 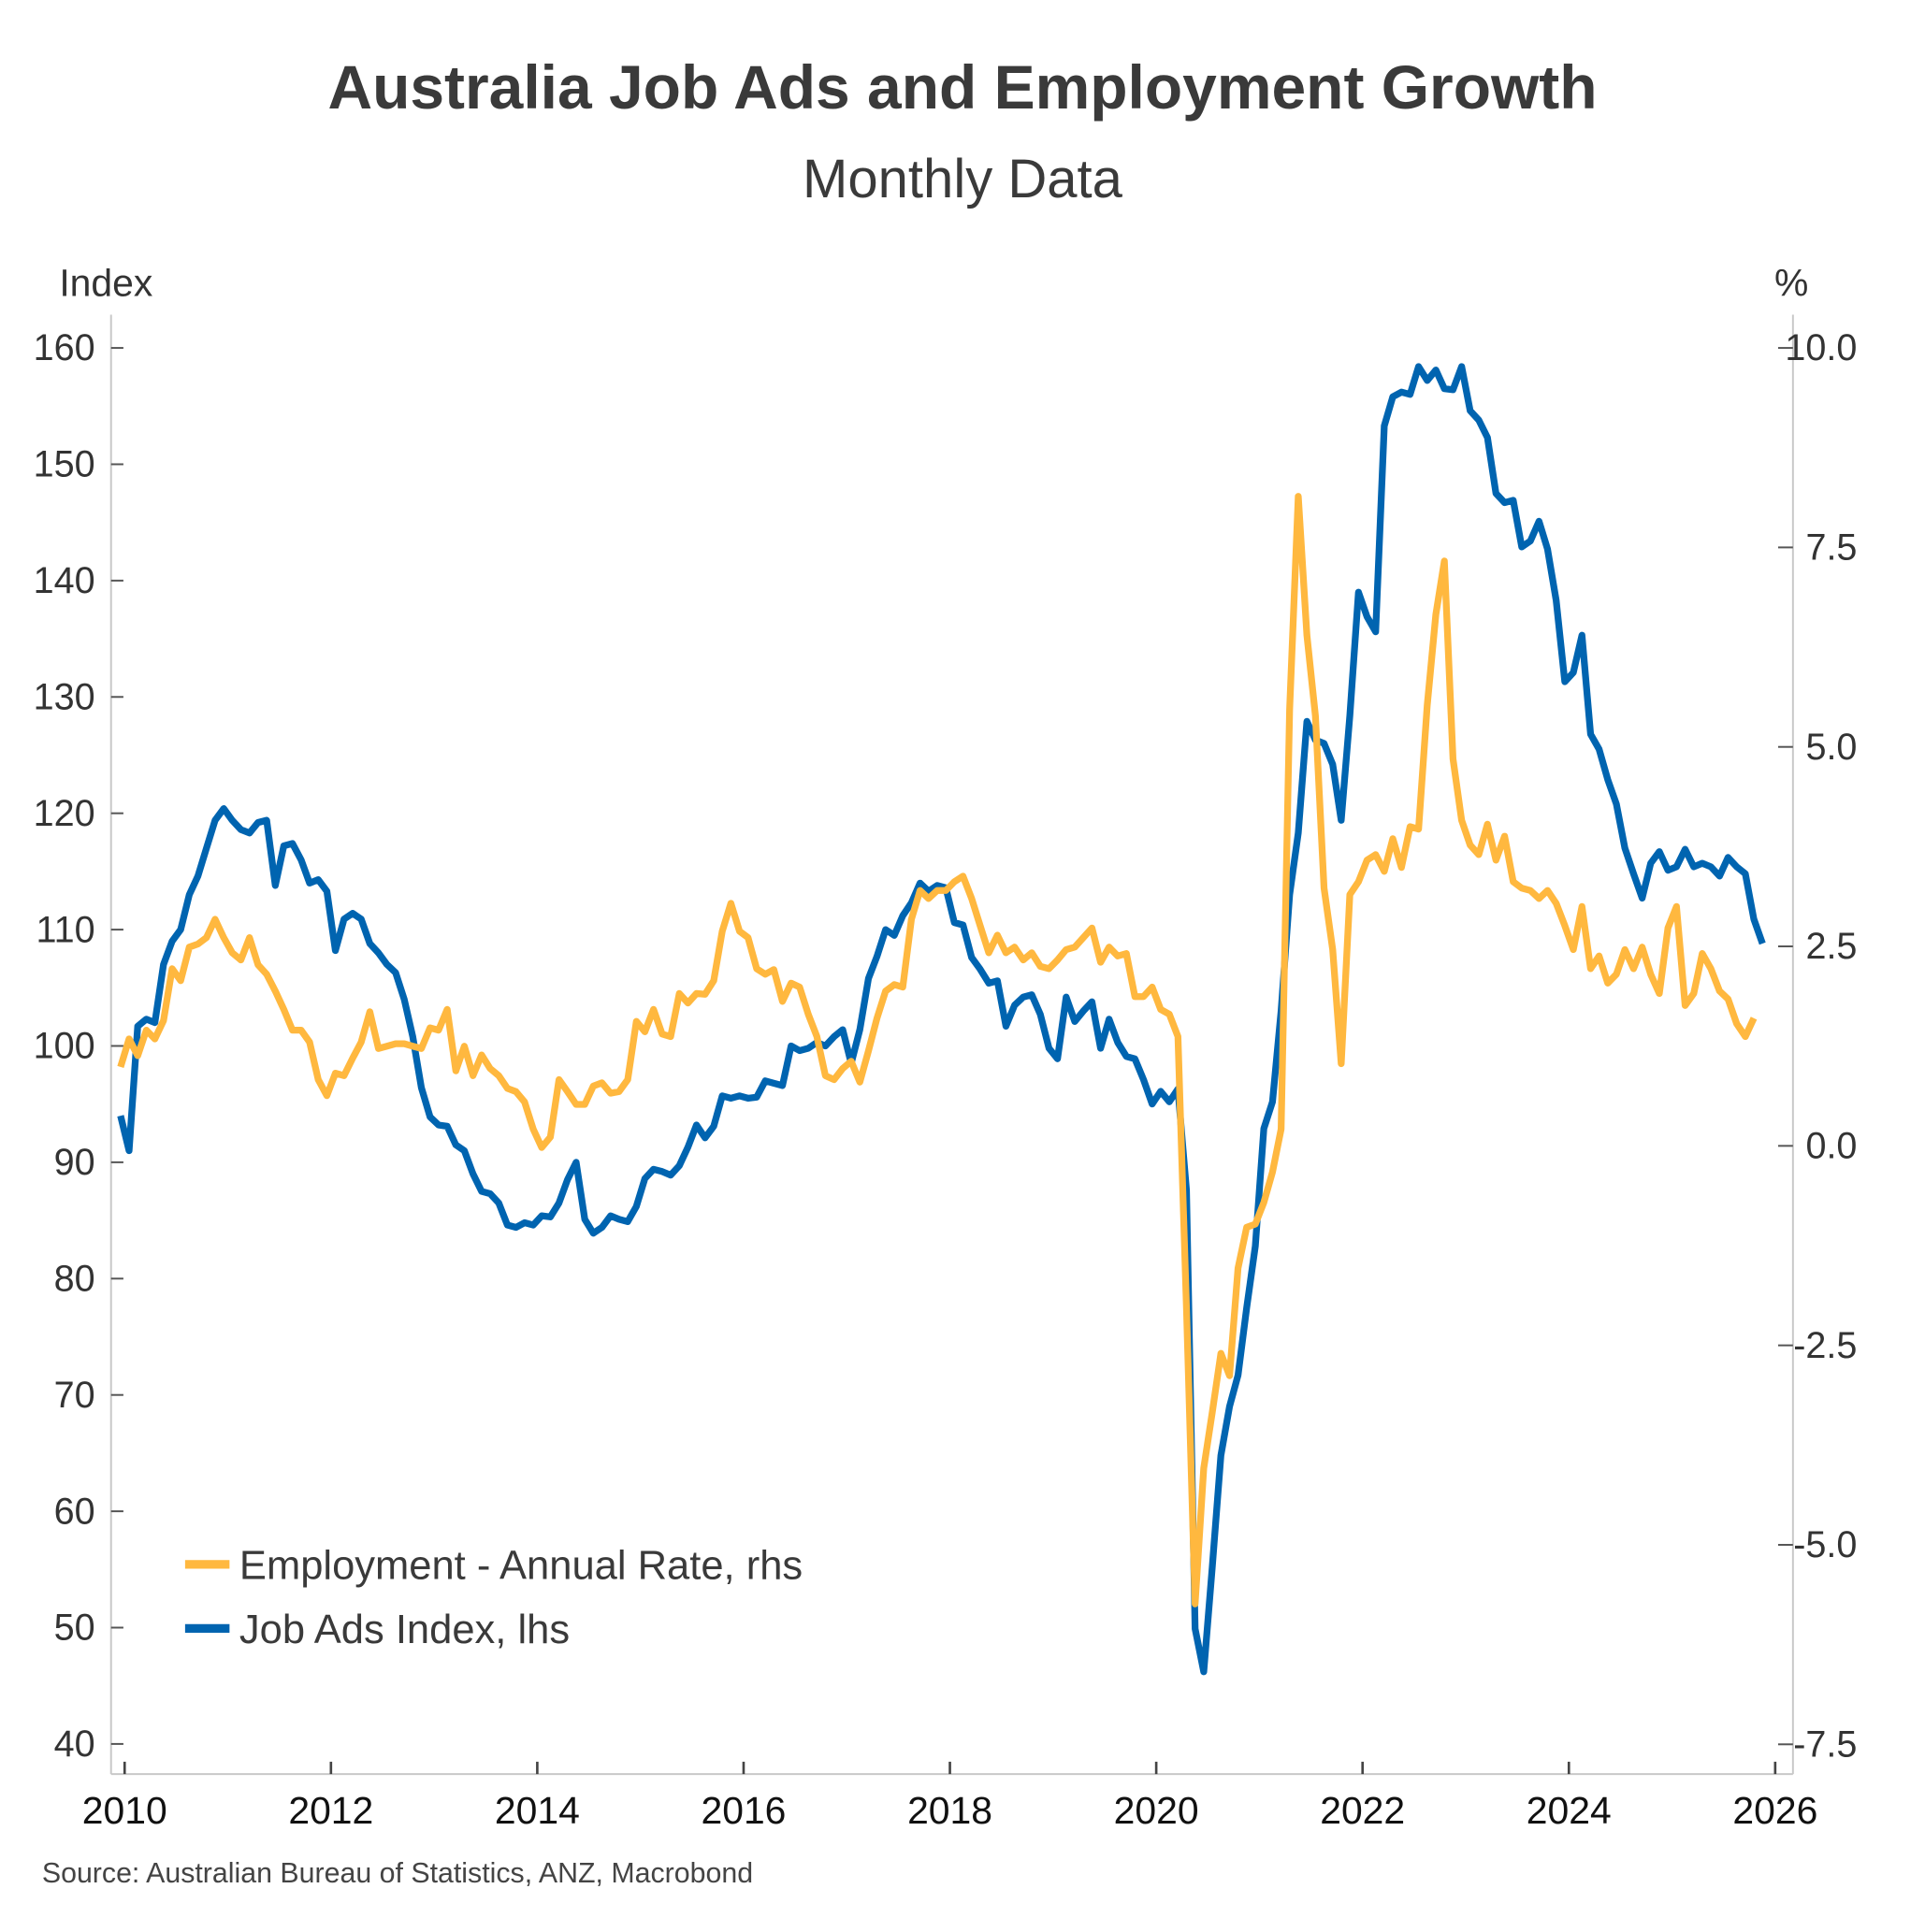 What do you see at coordinates (64, 1046) in the screenshot?
I see `left-tick-label: 100` at bounding box center [64, 1046].